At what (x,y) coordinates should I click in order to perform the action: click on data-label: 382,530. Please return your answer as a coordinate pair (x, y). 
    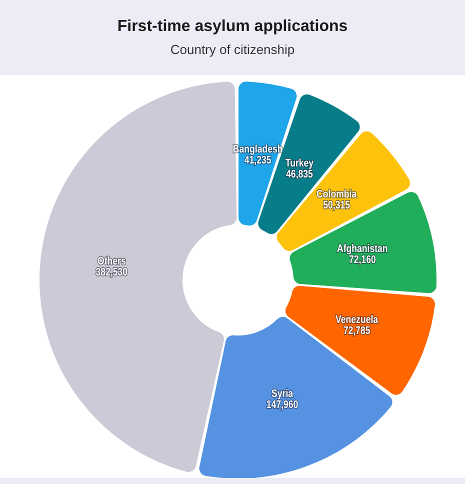
    Looking at the image, I should click on (112, 273).